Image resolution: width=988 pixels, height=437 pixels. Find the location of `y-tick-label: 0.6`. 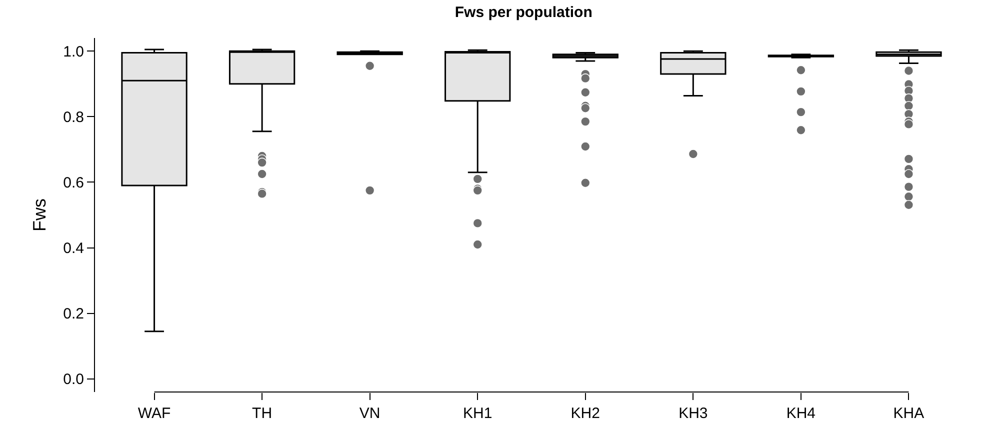

y-tick-label: 0.6 is located at coordinates (73, 183).